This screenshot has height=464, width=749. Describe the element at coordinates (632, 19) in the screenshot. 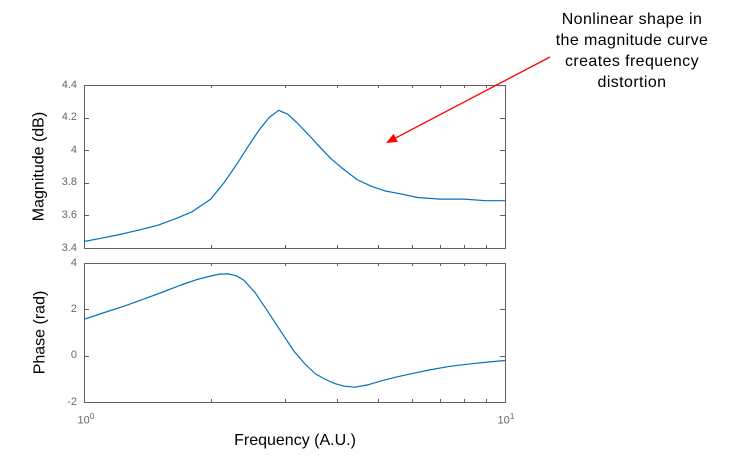

I see `annotation-line: Nonlinear shape in` at that location.